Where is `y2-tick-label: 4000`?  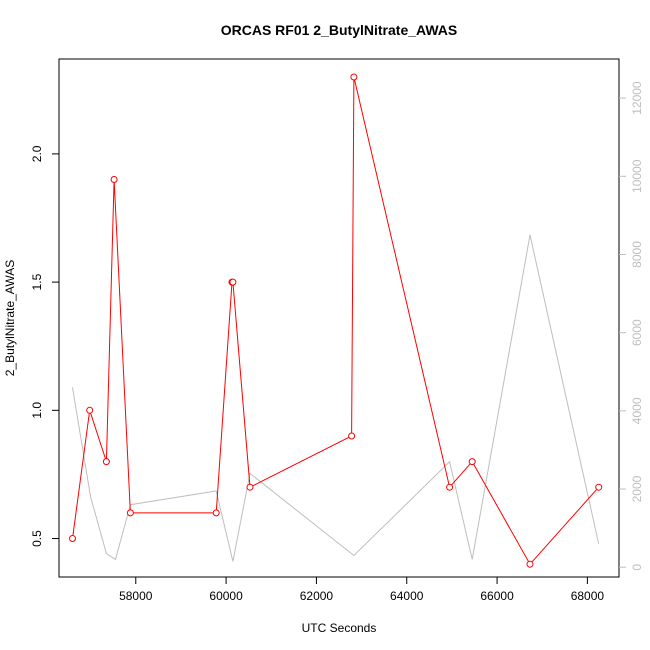 y2-tick-label: 4000 is located at coordinates (637, 410).